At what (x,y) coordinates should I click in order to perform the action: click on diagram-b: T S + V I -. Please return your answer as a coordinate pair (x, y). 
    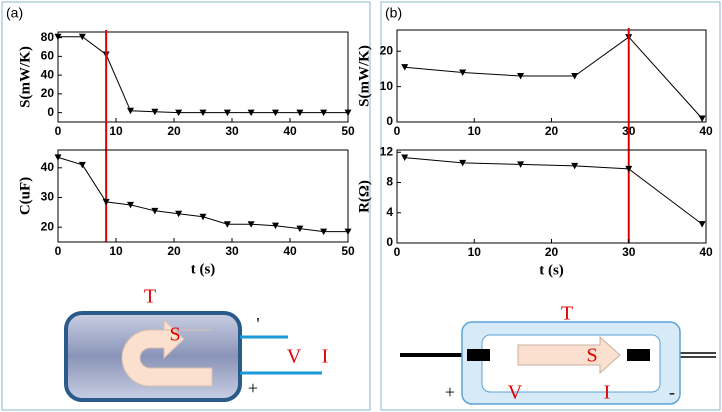
    Looking at the image, I should click on (558, 354).